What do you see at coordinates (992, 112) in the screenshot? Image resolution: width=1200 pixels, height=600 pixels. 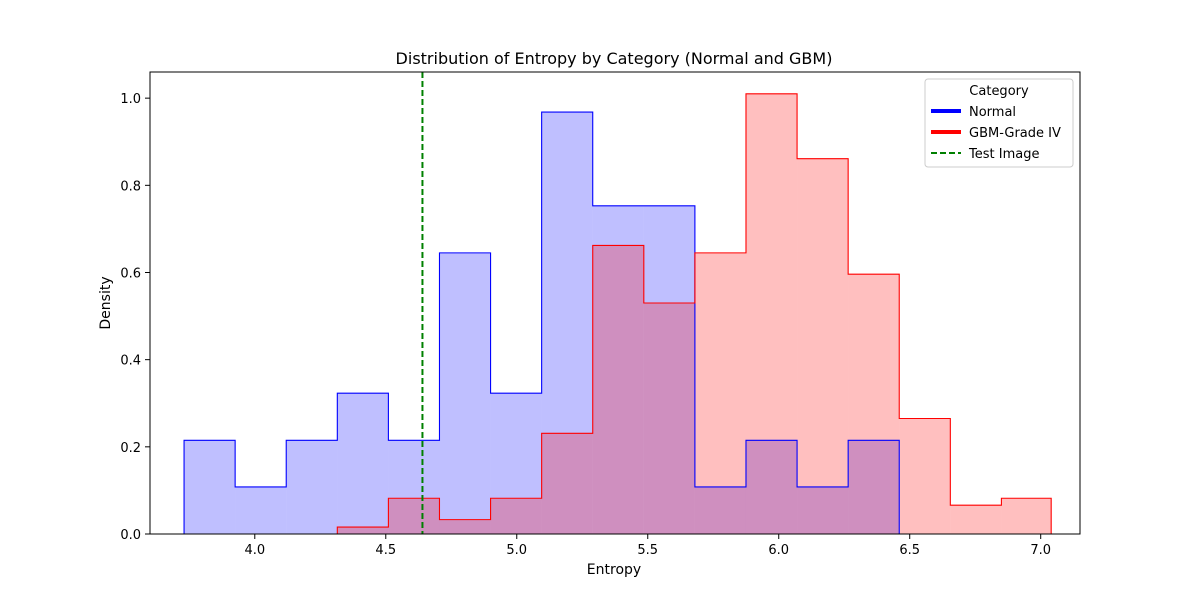 I see `legend-label-normal: Normal` at bounding box center [992, 112].